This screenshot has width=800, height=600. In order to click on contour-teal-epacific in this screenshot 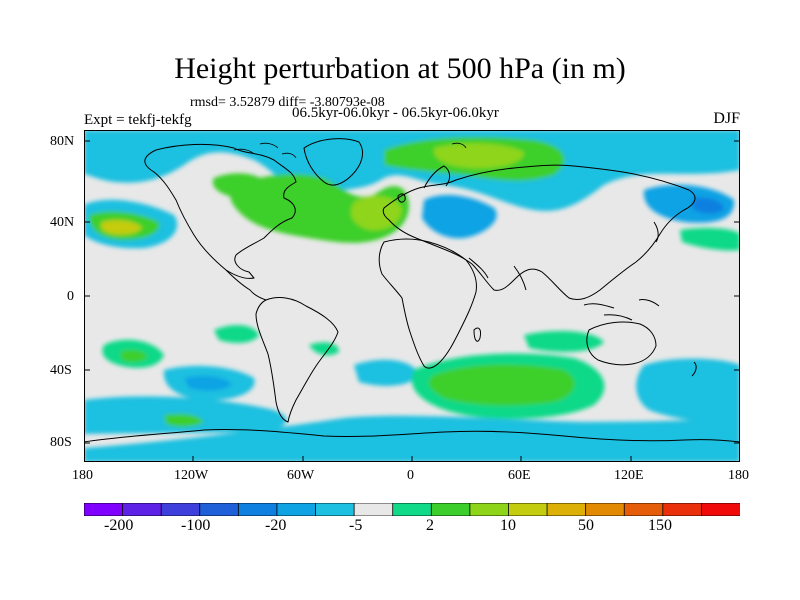, I will do `click(710, 239)`.